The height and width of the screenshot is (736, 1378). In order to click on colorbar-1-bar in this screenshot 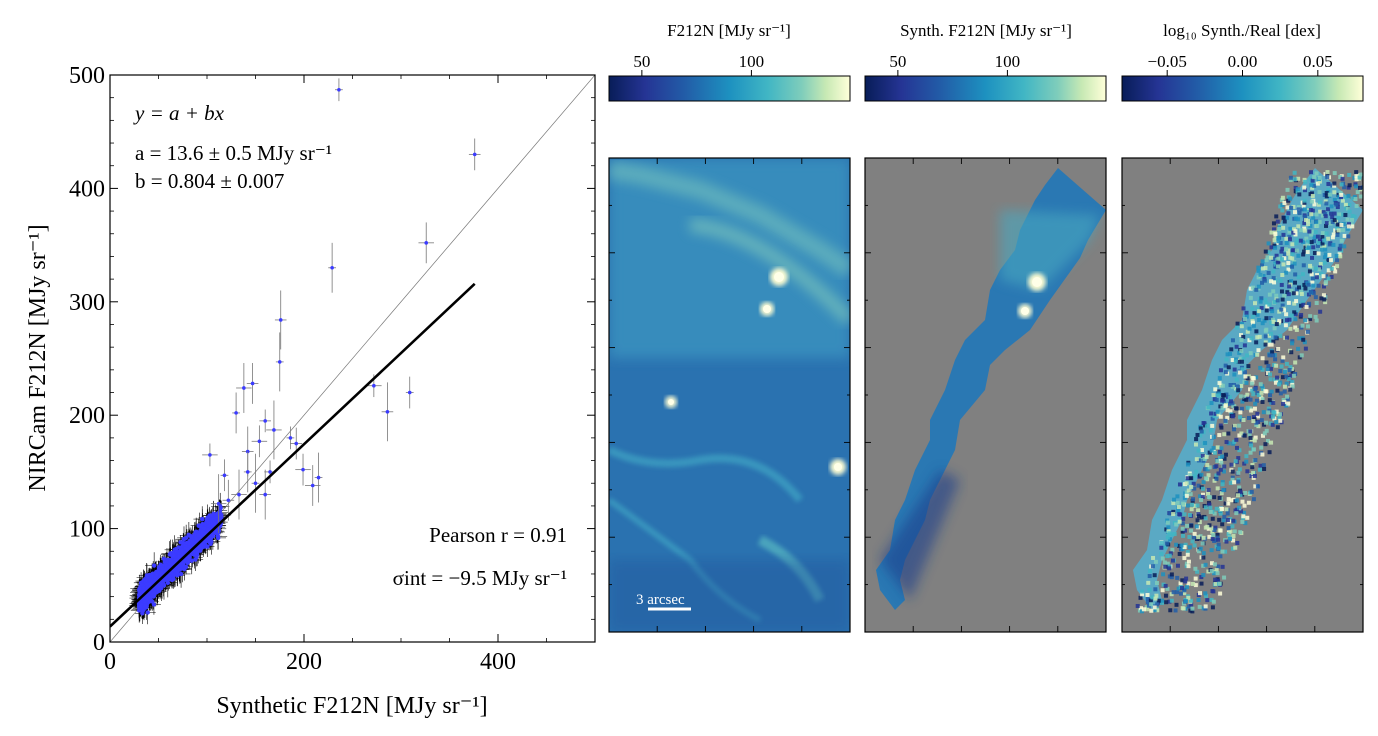, I will do `click(729, 88)`.